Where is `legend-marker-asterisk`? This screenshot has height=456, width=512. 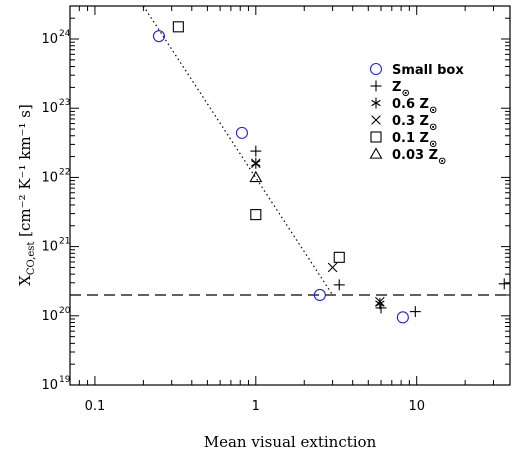
legend-marker-asterisk is located at coordinates (376, 103).